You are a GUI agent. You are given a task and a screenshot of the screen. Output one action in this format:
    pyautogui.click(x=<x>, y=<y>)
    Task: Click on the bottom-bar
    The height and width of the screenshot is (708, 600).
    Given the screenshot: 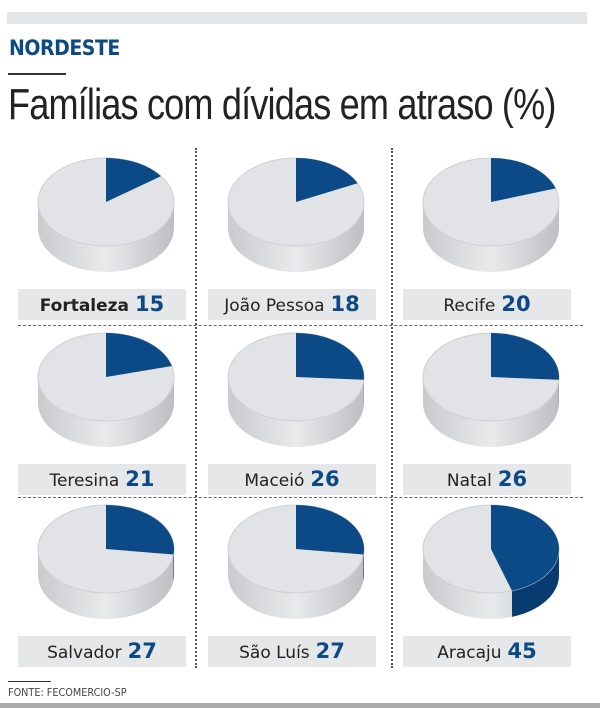 What is the action you would take?
    pyautogui.click(x=300, y=705)
    